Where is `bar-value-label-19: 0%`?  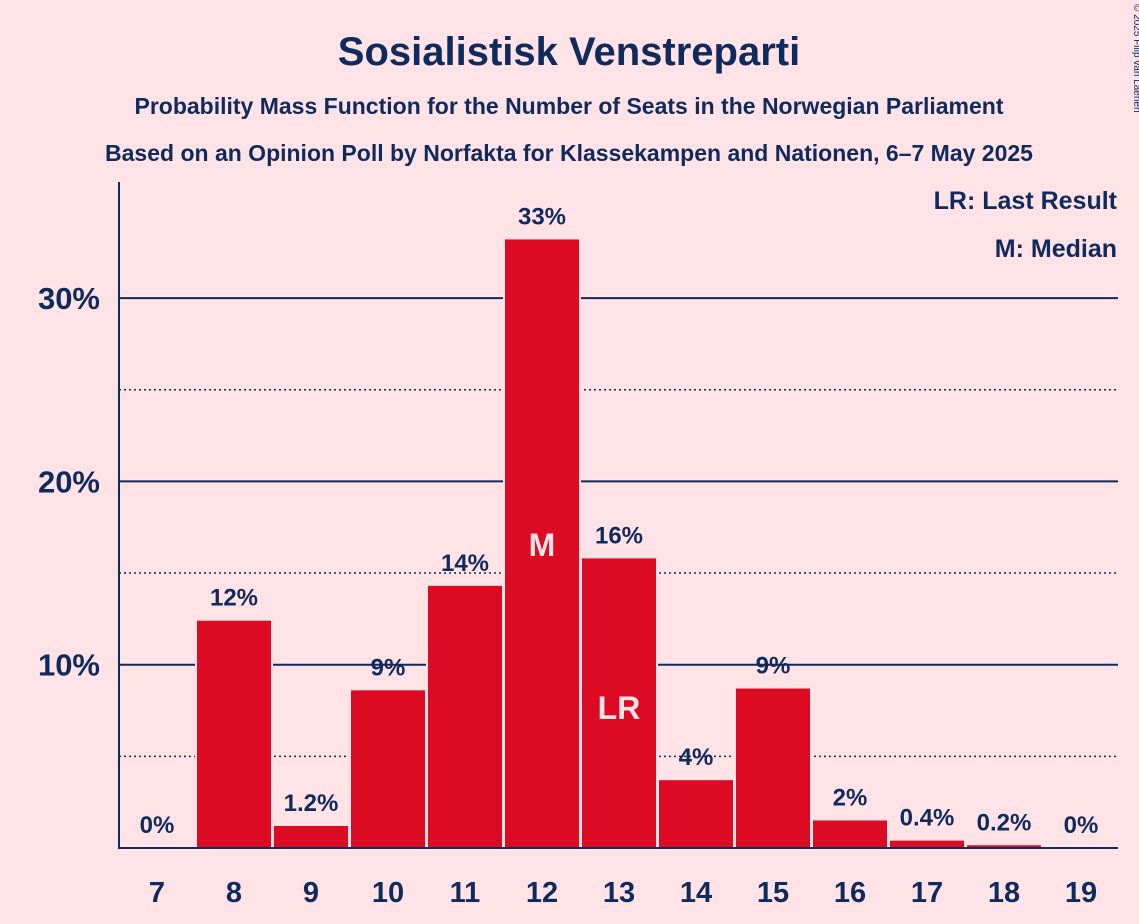 bar-value-label-19: 0% is located at coordinates (1081, 825).